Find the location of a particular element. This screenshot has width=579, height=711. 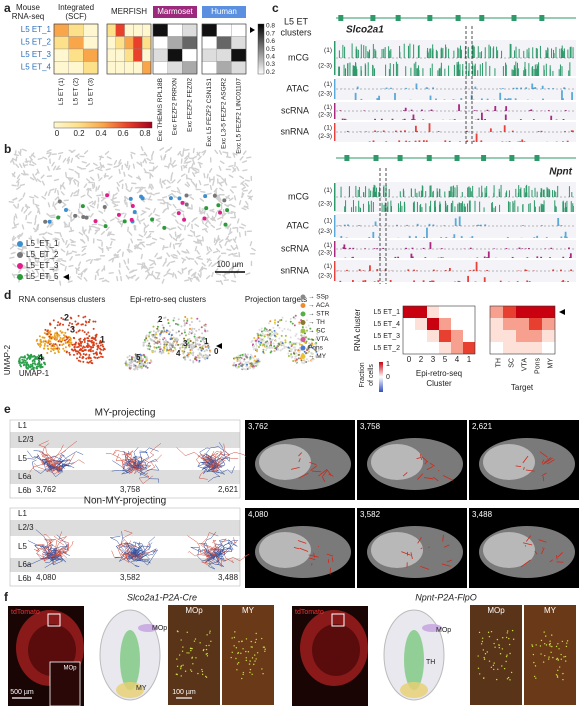

track-marker is located at coordinates (335, 89).